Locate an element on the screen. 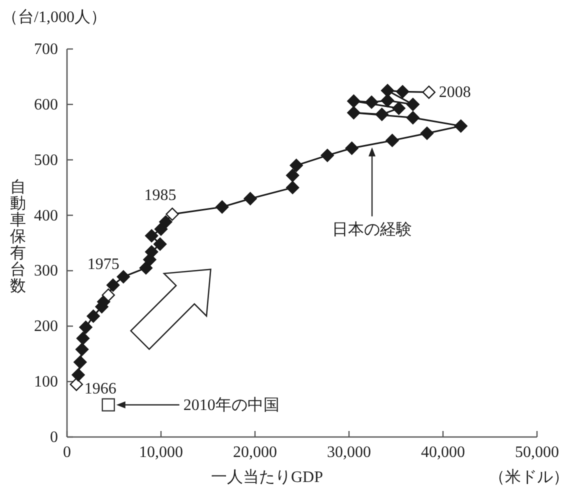 The width and height of the screenshot is (563, 492). y-tick-label: 400 is located at coordinates (46, 215).